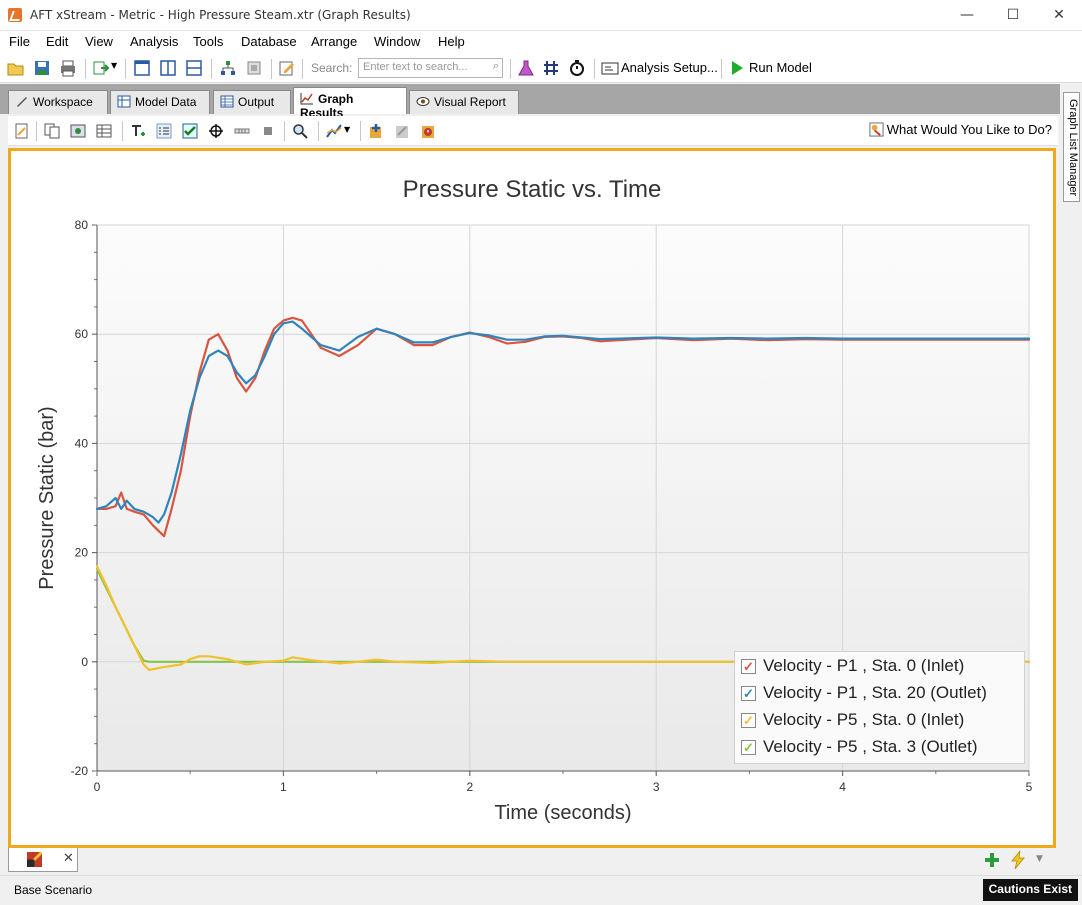 The image size is (1082, 905). What do you see at coordinates (577, 68) in the screenshot?
I see `stopwatch-icon` at bounding box center [577, 68].